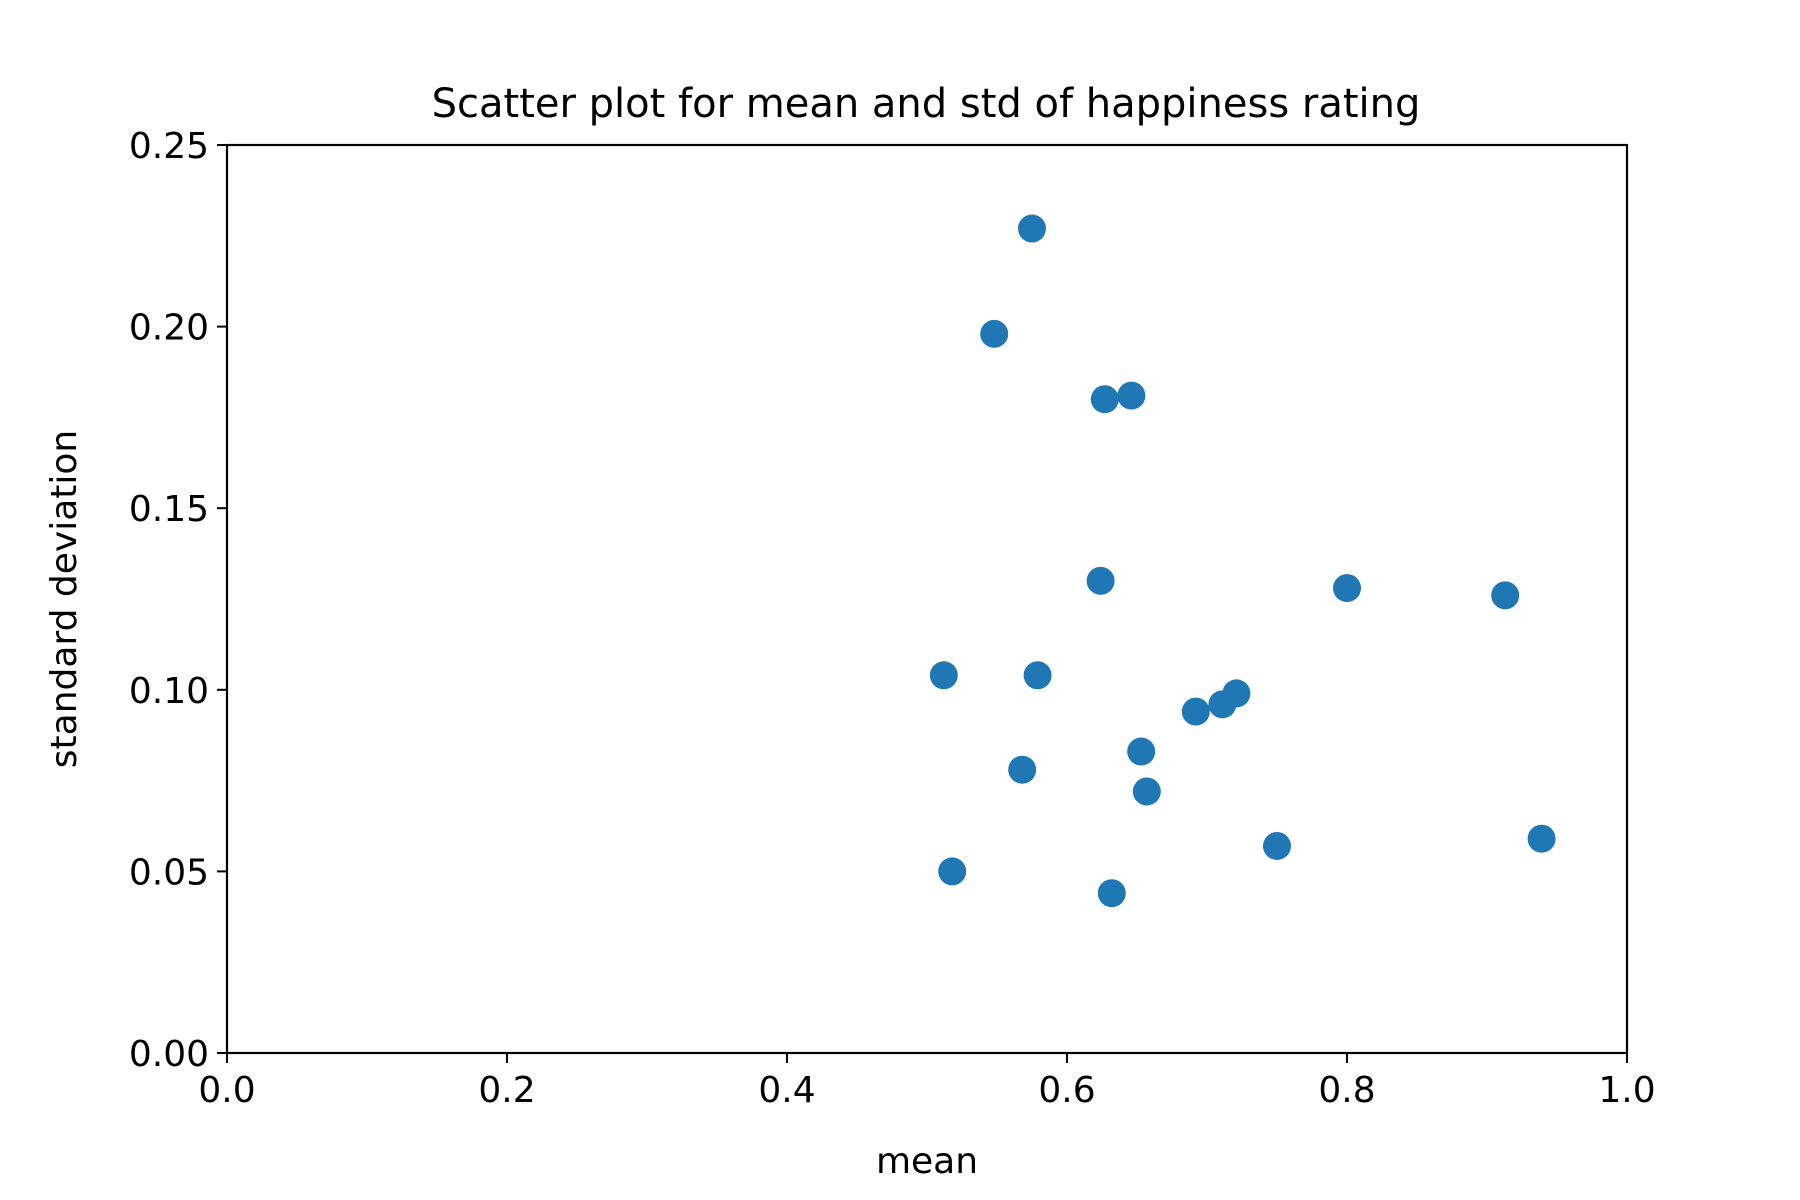  I want to click on y-tick-label: 0.10, so click(169, 691).